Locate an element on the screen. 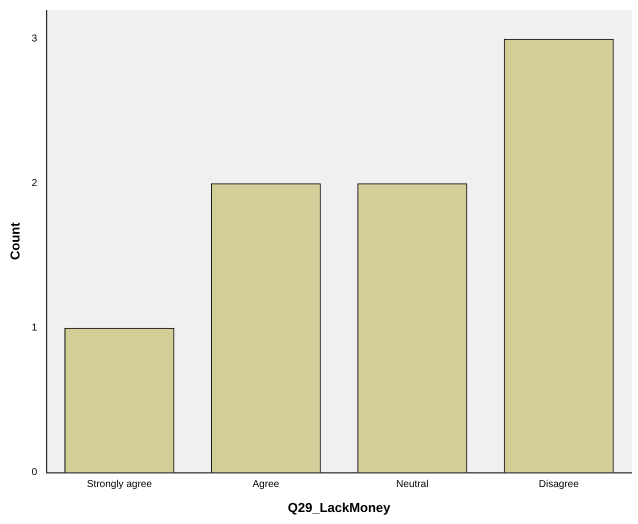  y-tick-label: 2 is located at coordinates (35, 184).